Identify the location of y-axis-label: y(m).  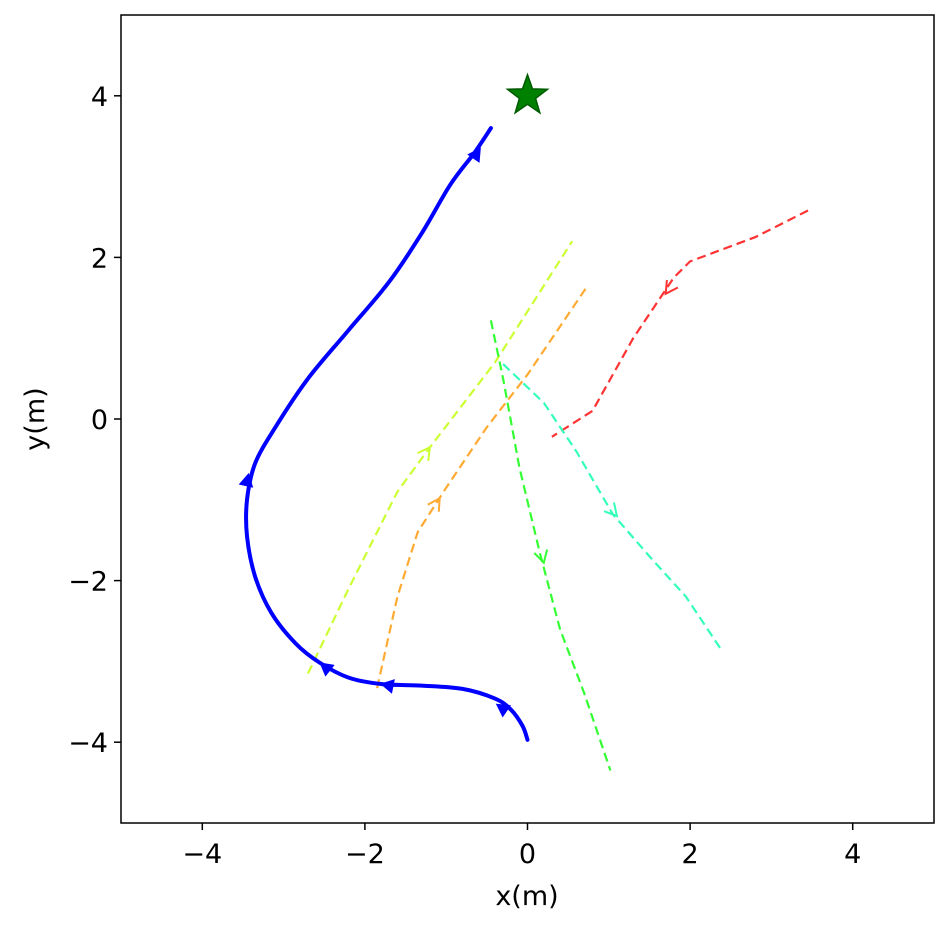
(35, 418).